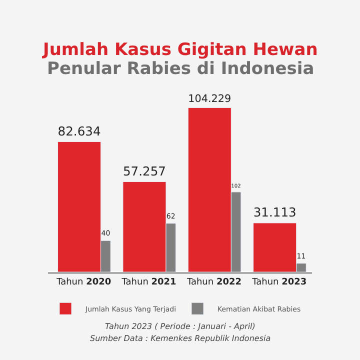 Image resolution: width=360 pixels, height=360 pixels. What do you see at coordinates (180, 69) in the screenshot?
I see `chart-subtitle: Penular Rabies di Indonesia` at bounding box center [180, 69].